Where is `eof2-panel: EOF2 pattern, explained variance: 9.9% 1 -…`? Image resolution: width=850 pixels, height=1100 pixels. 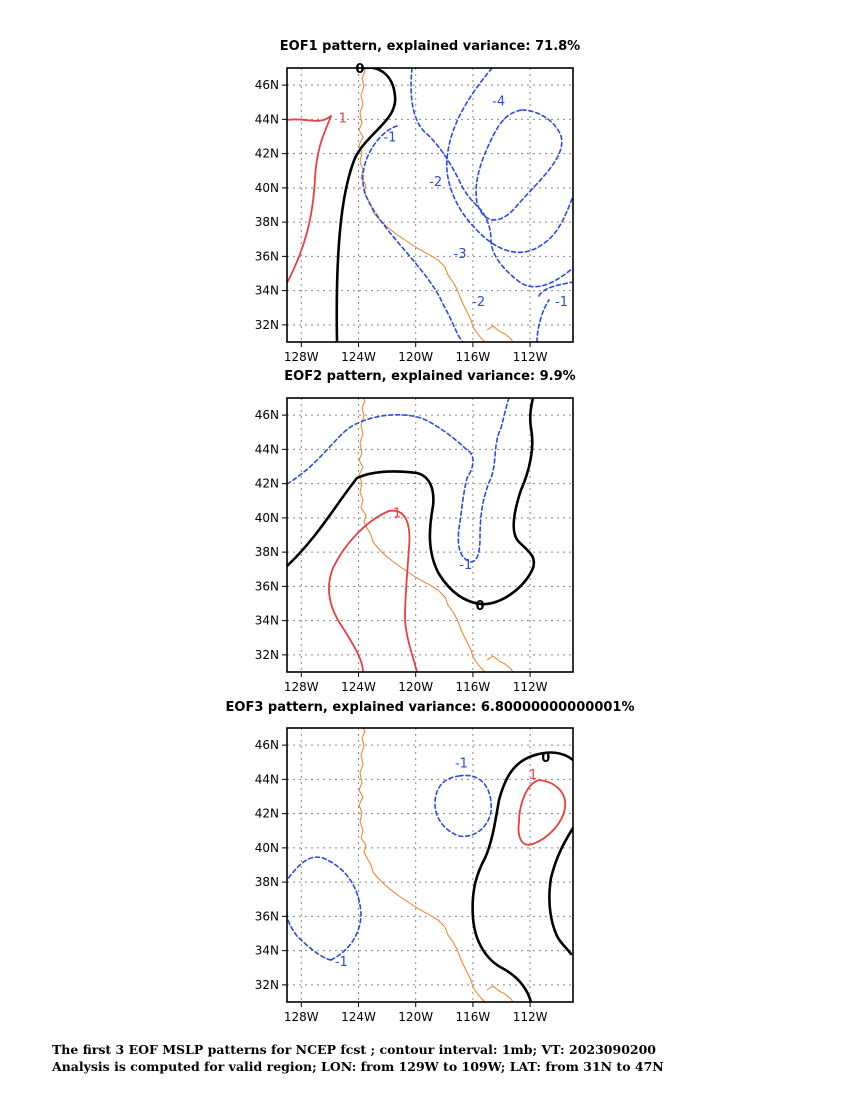 eof2-panel: EOF2 pattern, explained variance: 9.9% 1 -… is located at coordinates (415, 531).